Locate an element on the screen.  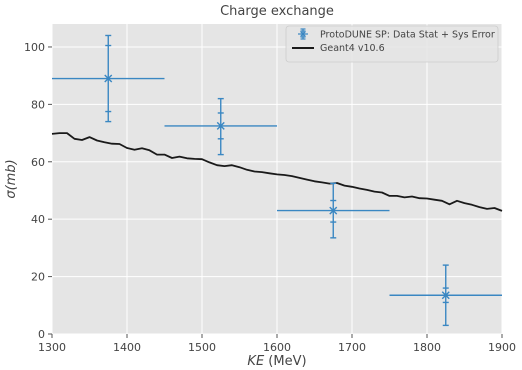
x-tick-label: 1600 is located at coordinates (277, 347).